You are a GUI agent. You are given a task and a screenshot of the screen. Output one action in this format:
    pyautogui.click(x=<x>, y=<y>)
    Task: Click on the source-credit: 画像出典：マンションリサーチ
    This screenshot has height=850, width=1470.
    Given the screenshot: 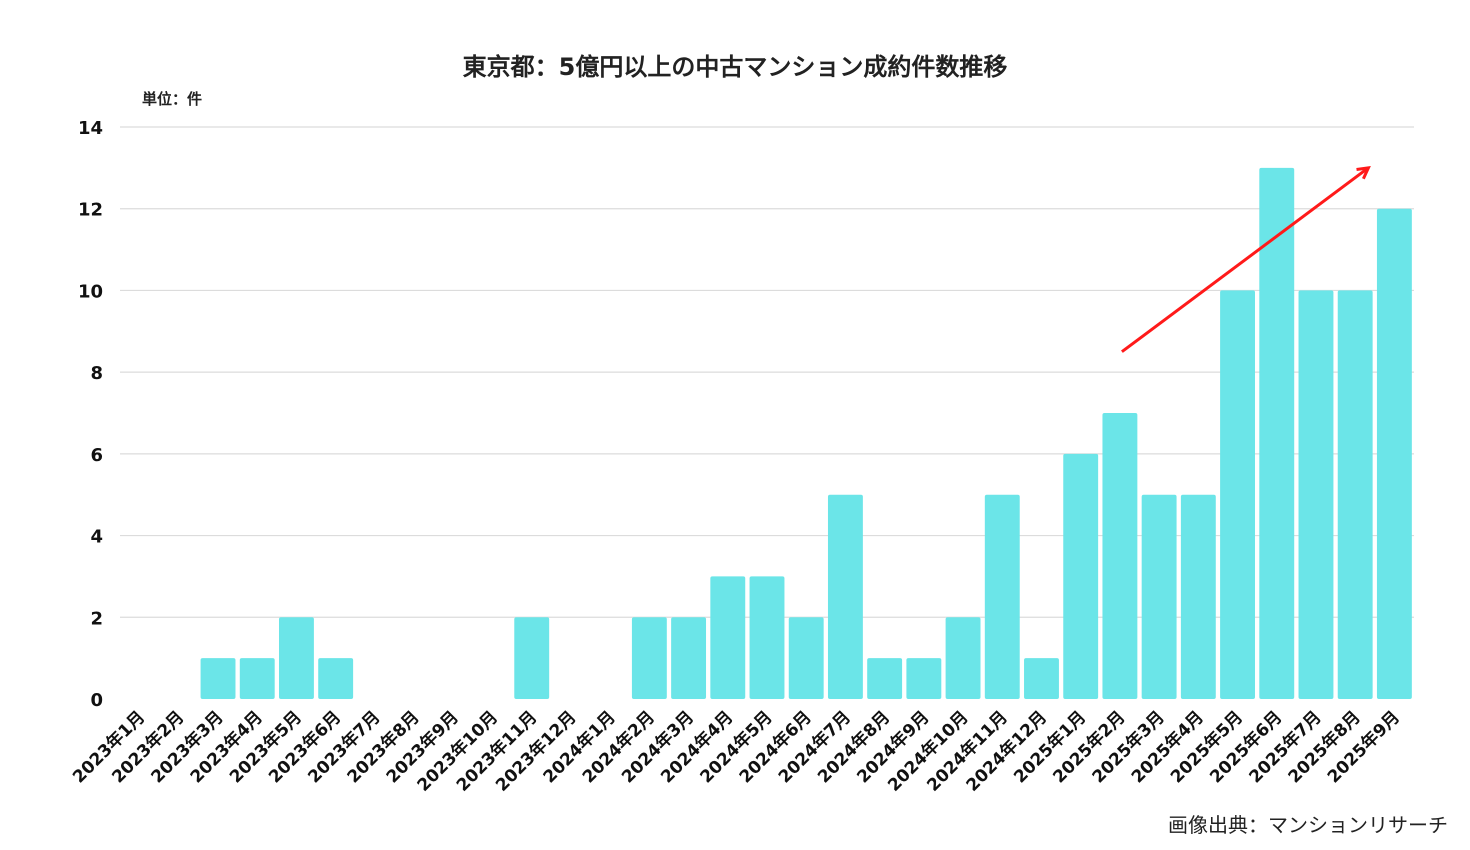 What is the action you would take?
    pyautogui.click(x=1308, y=825)
    